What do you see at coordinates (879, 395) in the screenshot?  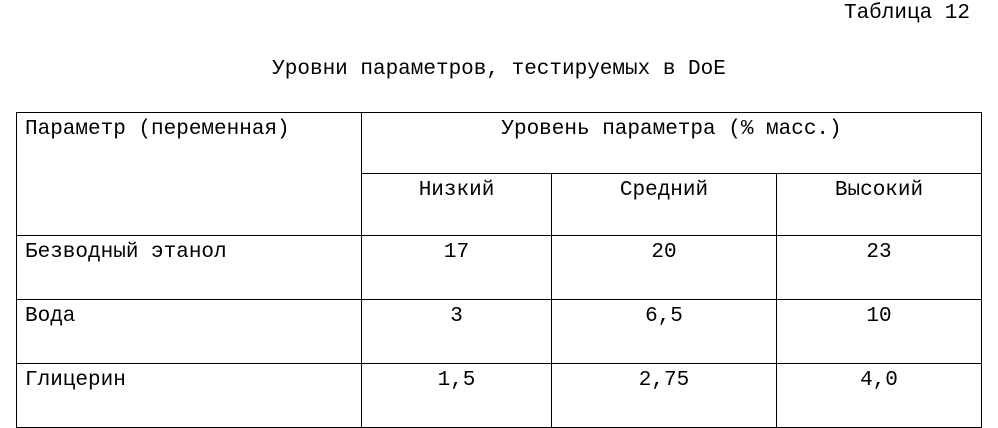 I see `cell-high: 4,0` at bounding box center [879, 395].